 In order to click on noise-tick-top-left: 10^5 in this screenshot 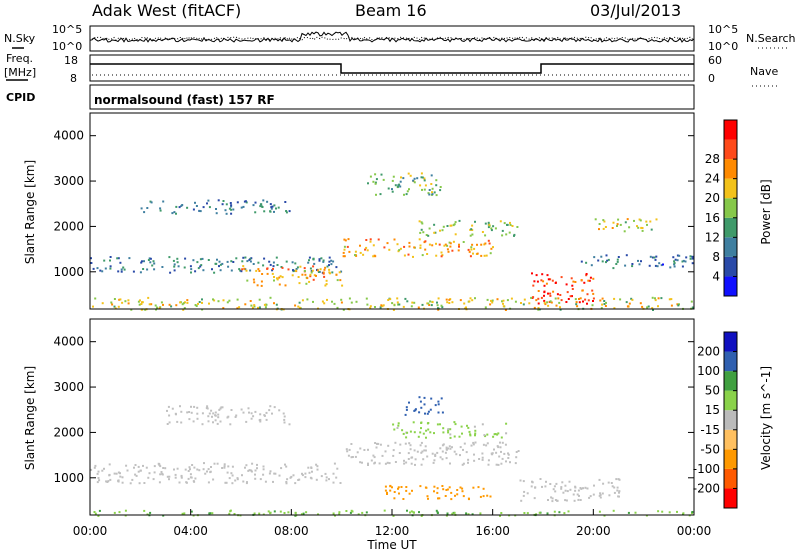, I will do `click(67, 29)`.